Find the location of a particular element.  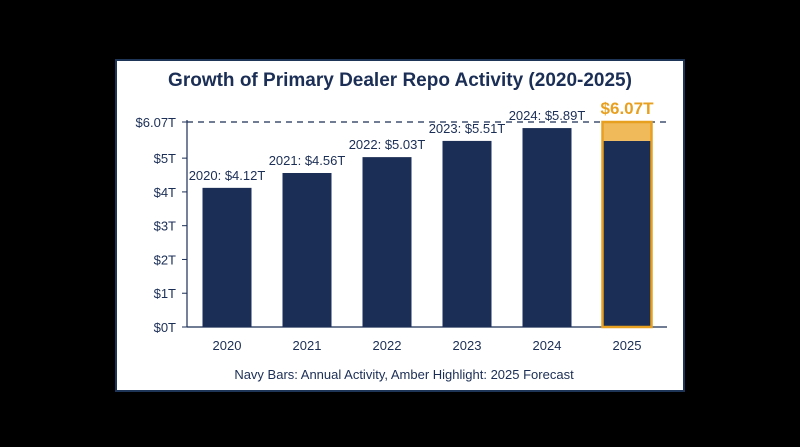

data-label-2020: 2020: $4.12T is located at coordinates (227, 175).